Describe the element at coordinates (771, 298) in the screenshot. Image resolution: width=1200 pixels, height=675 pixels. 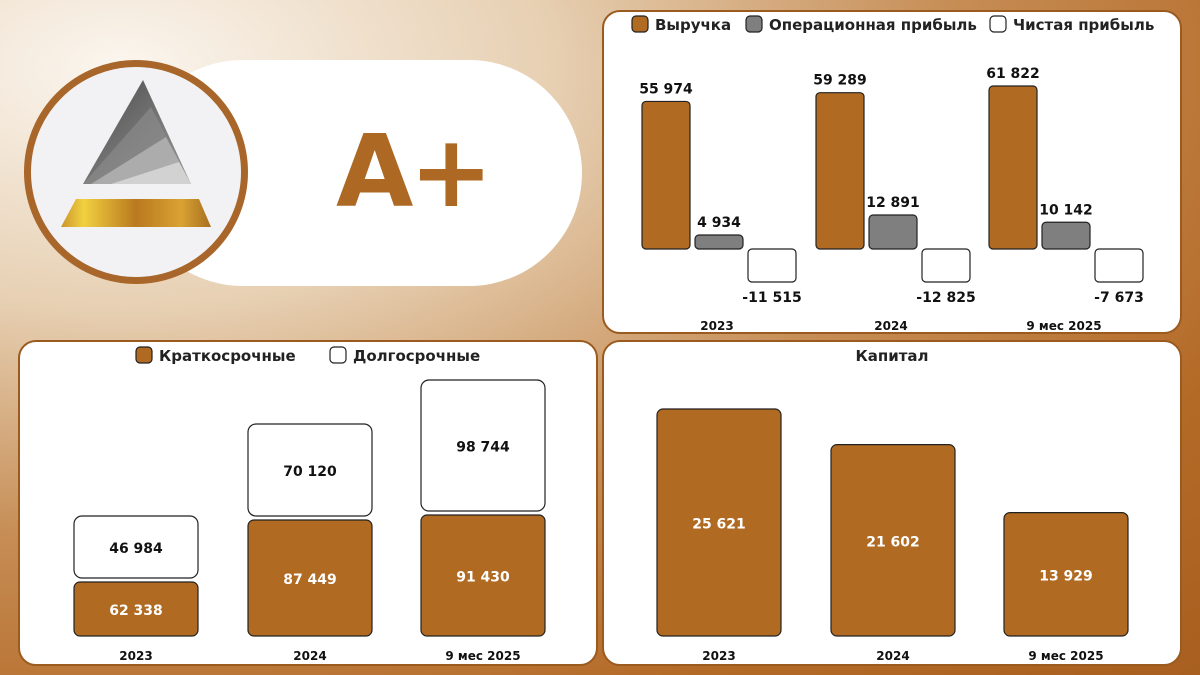
I see `data-label-3-1: -11 515` at that location.